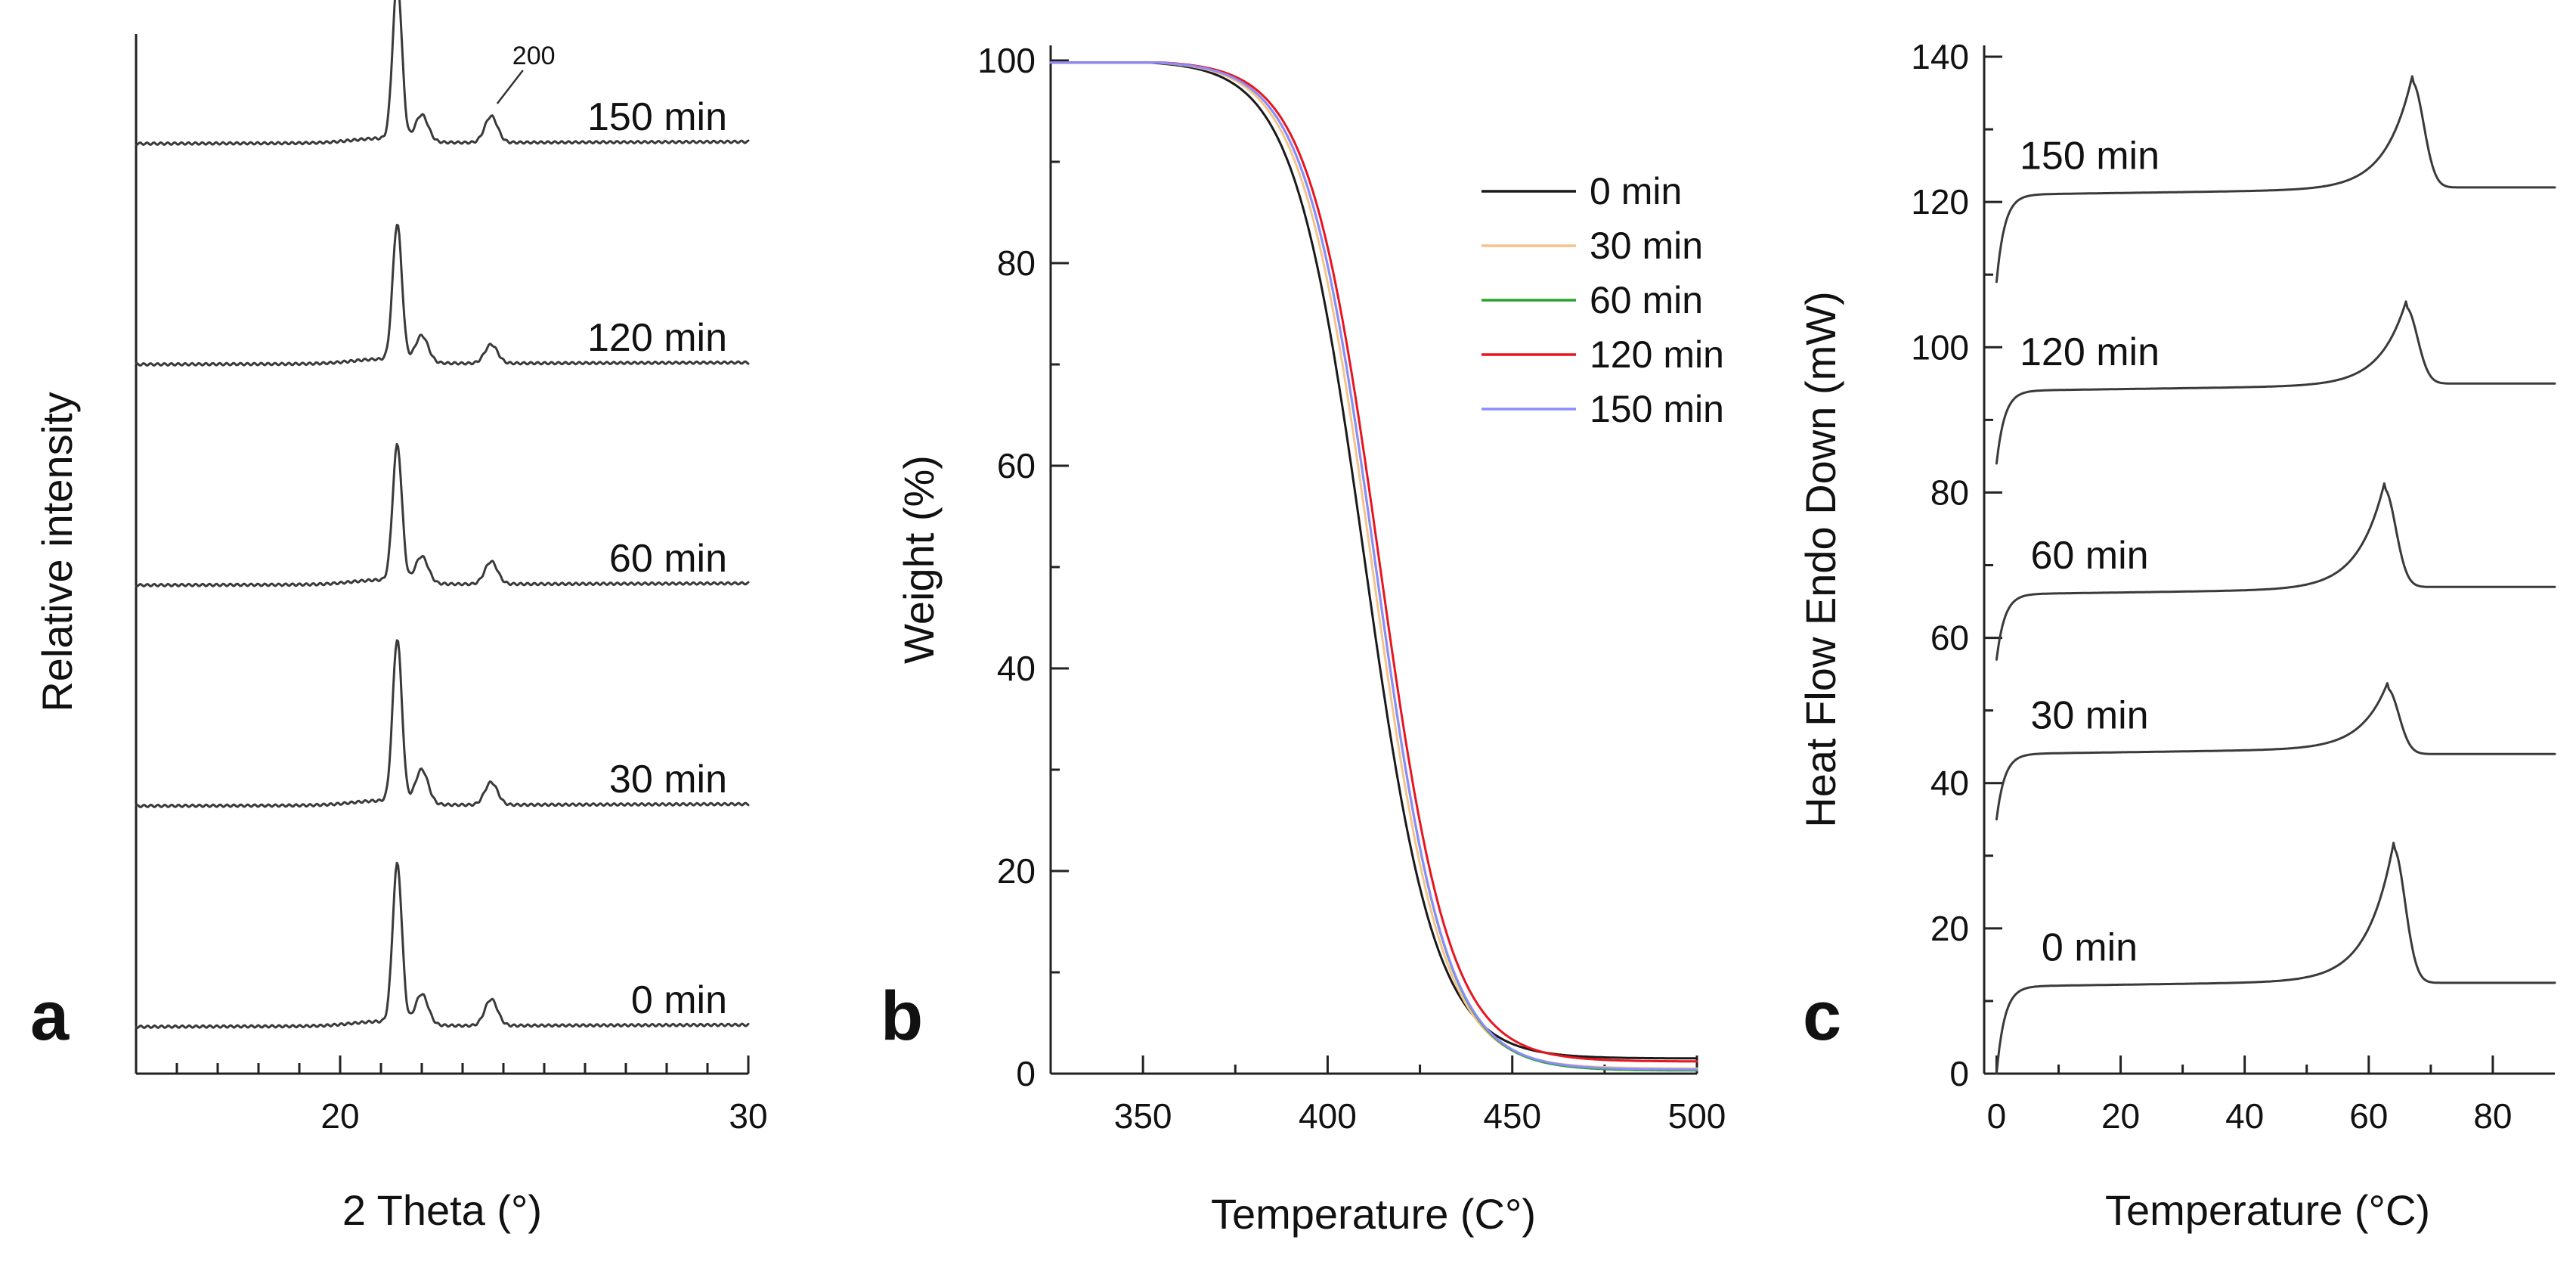 This screenshot has width=2576, height=1274. Describe the element at coordinates (2090, 156) in the screenshot. I see `panel-c-curve-label: 150 min` at that location.